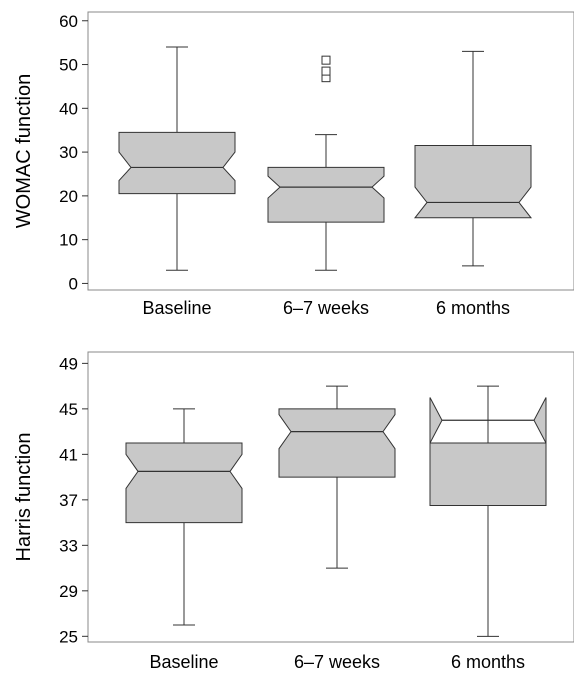  I want to click on y-tick-label: 49, so click(68, 363).